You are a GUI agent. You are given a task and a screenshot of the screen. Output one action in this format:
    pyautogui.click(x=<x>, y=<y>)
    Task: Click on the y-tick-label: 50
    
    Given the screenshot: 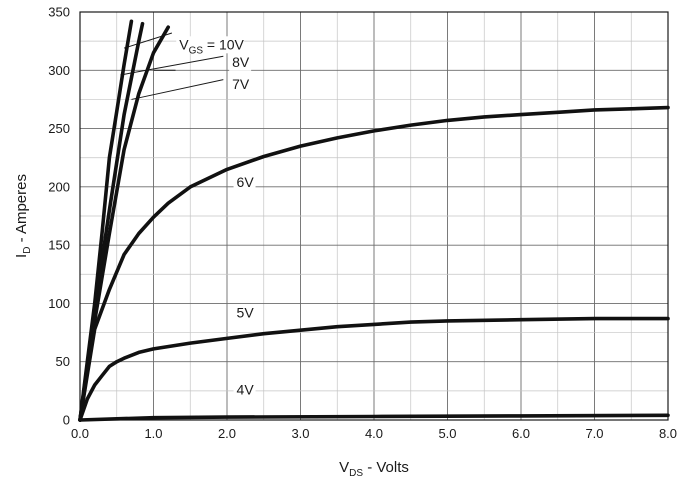 What is the action you would take?
    pyautogui.click(x=63, y=361)
    